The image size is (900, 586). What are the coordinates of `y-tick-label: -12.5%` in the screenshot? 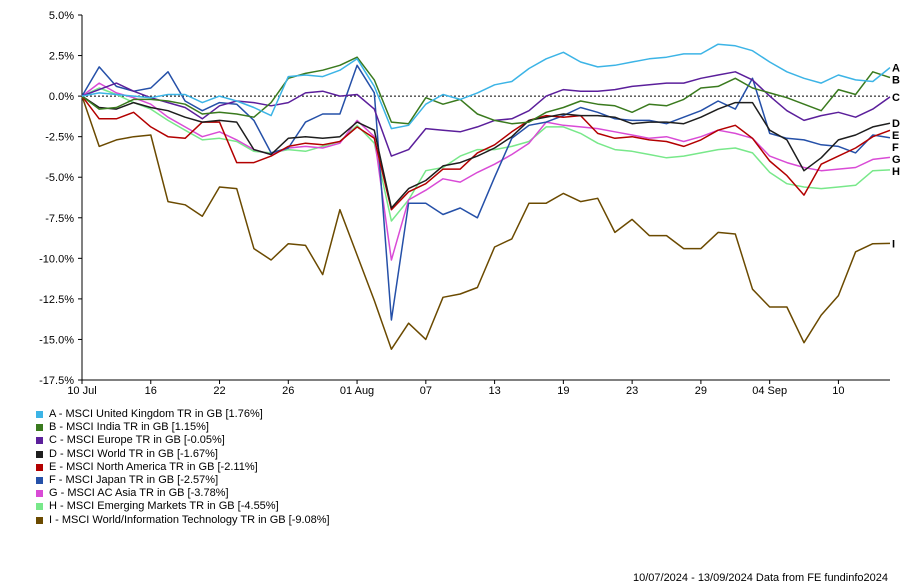 It's located at (56, 300).